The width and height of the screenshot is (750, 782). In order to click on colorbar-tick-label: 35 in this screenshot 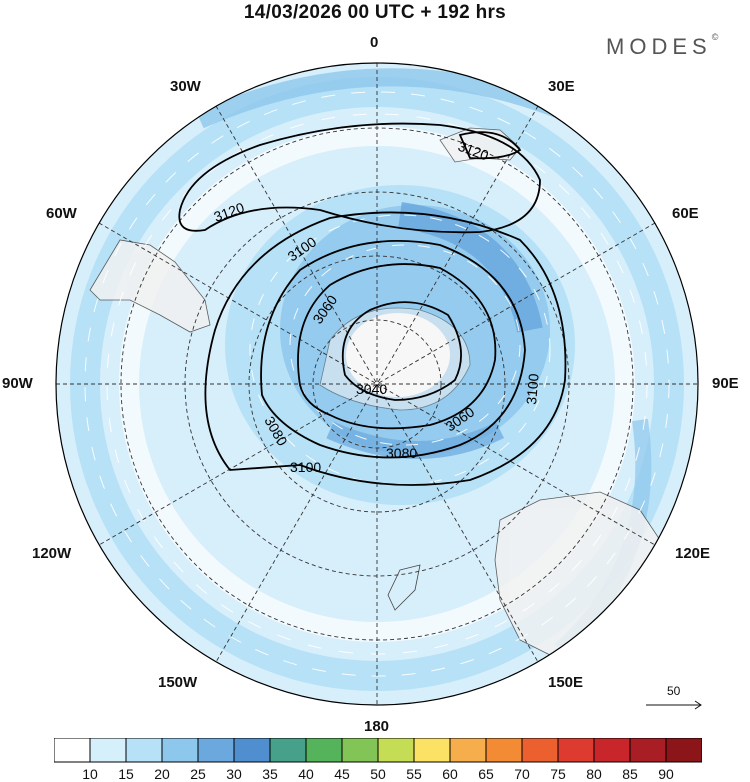, I will do `click(270, 774)`.